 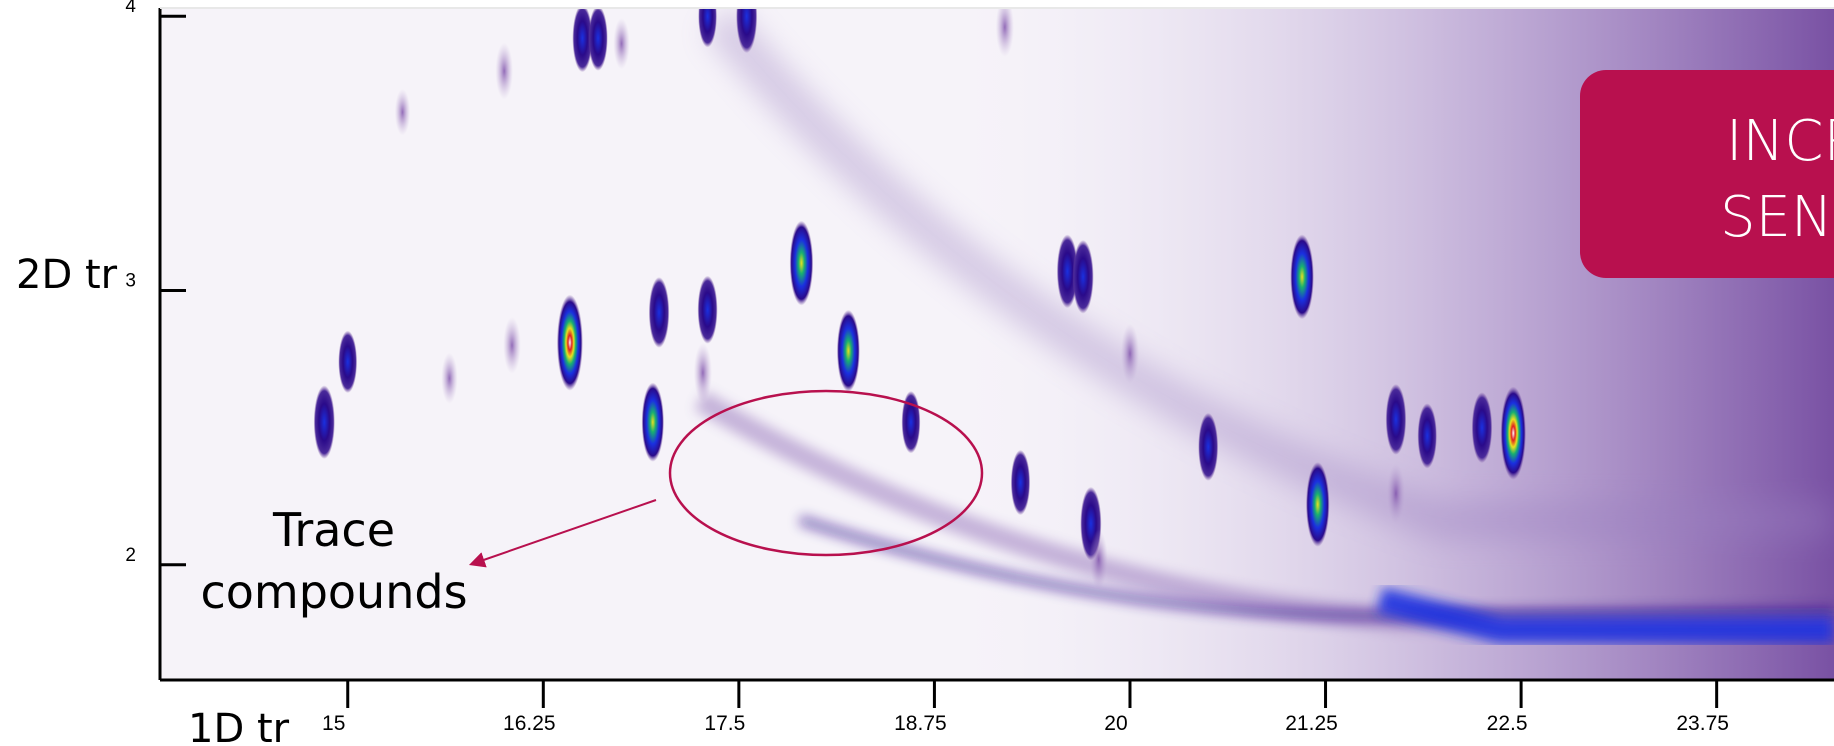 I want to click on x-tick-label: 22.5, so click(x=1507, y=723).